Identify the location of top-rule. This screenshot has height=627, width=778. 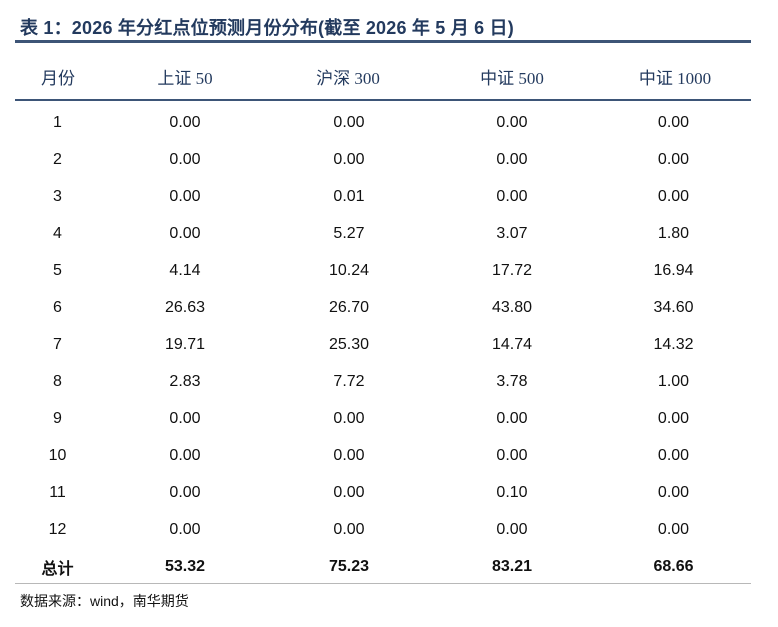
(383, 41).